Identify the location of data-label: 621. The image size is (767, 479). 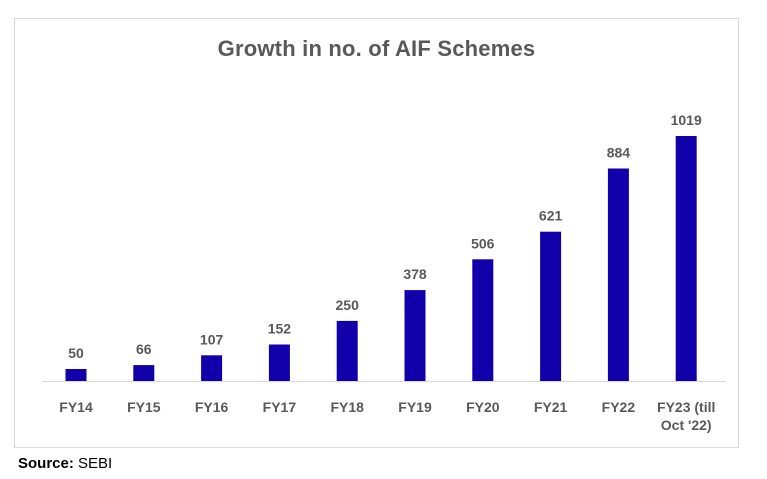
(551, 216).